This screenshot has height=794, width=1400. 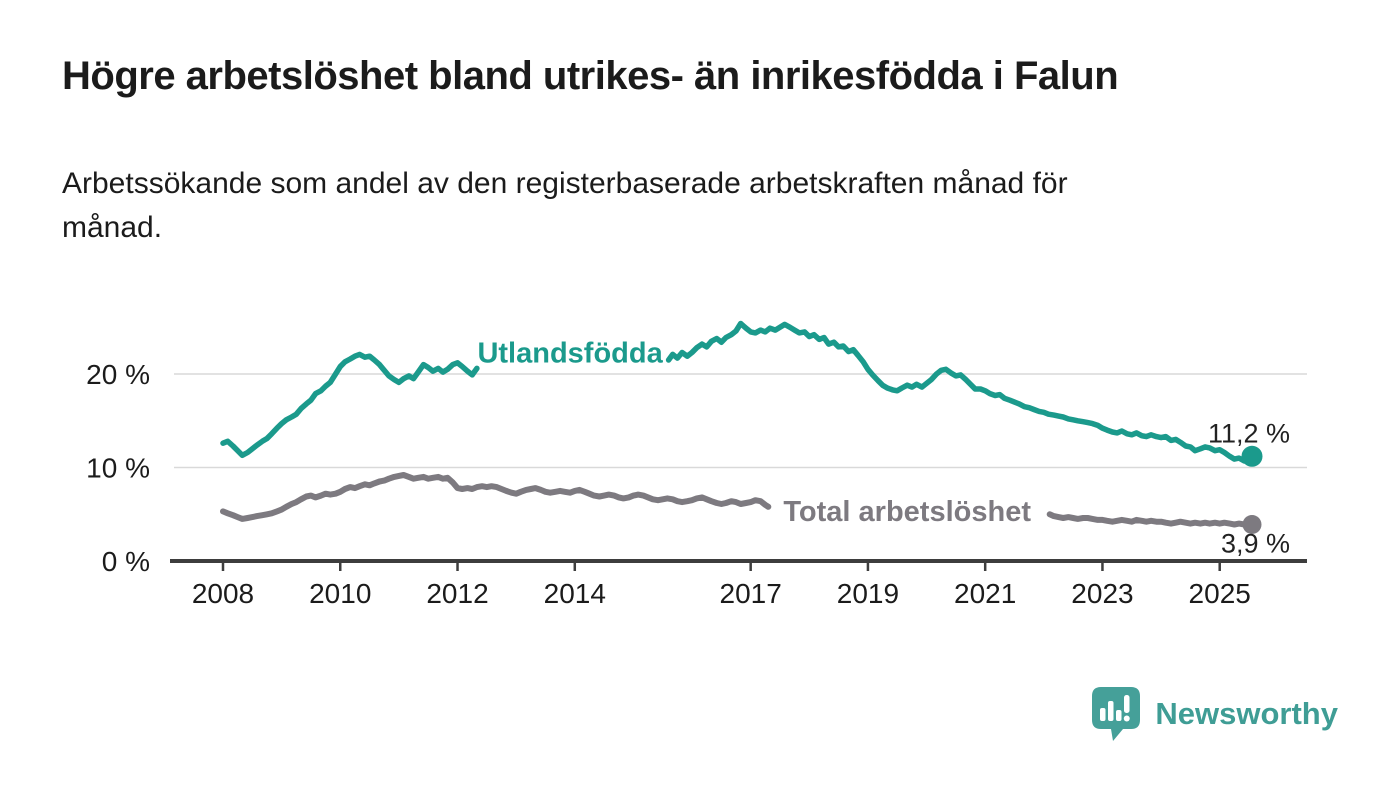 I want to click on brand-footer: Newsworthy, so click(x=1214, y=714).